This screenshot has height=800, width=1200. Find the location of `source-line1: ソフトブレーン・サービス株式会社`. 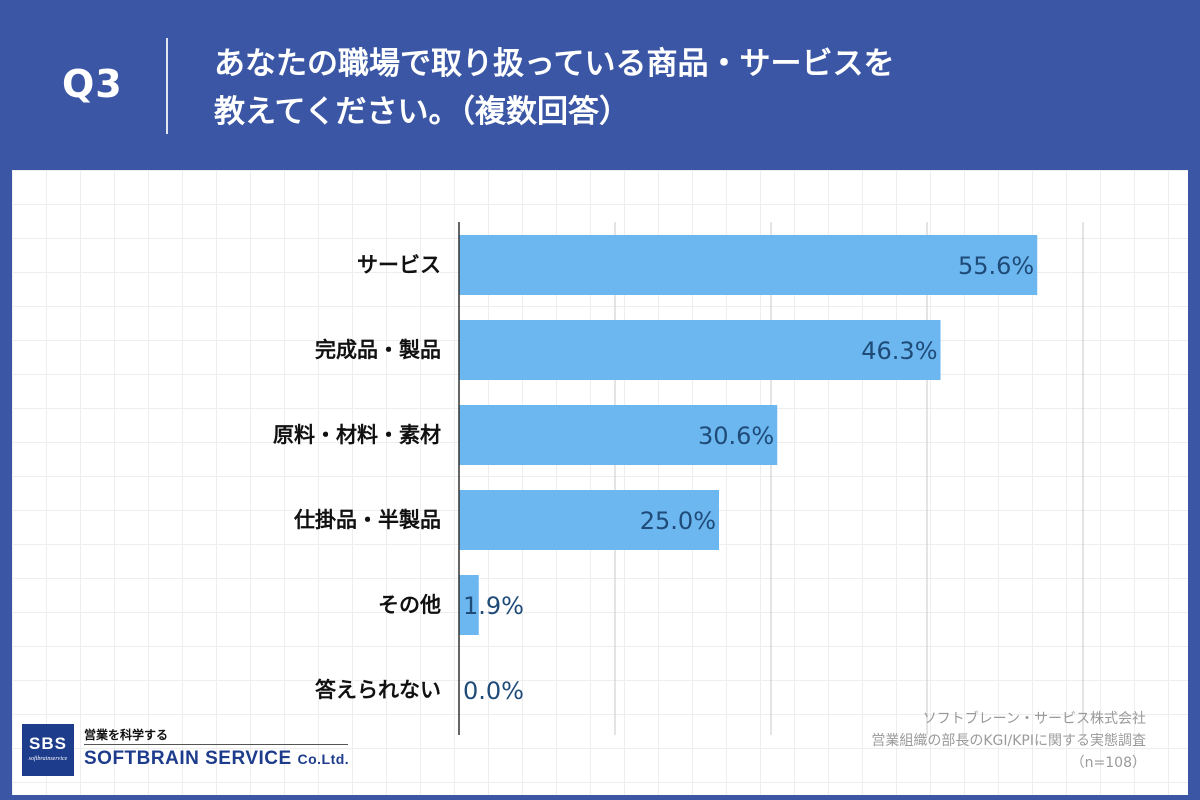

source-line1: ソフトブレーン・サービス株式会社 is located at coordinates (1034, 719).